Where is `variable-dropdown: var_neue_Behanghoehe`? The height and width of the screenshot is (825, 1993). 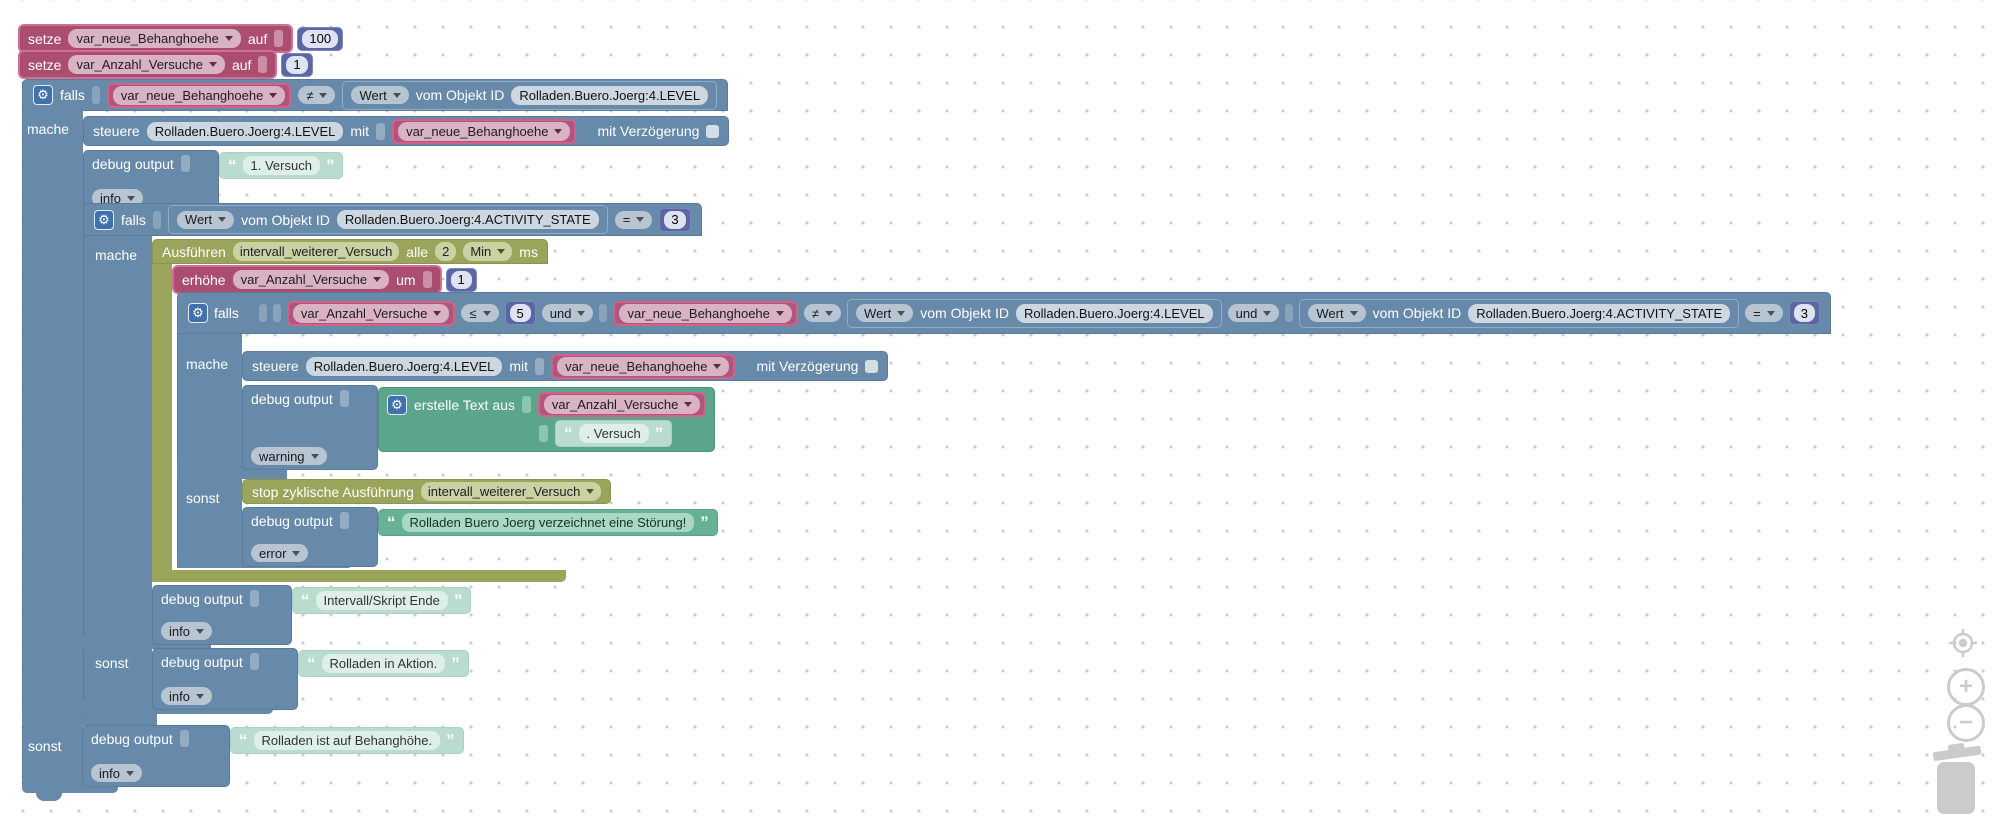 variable-dropdown: var_neue_Behanghoehe is located at coordinates (154, 38).